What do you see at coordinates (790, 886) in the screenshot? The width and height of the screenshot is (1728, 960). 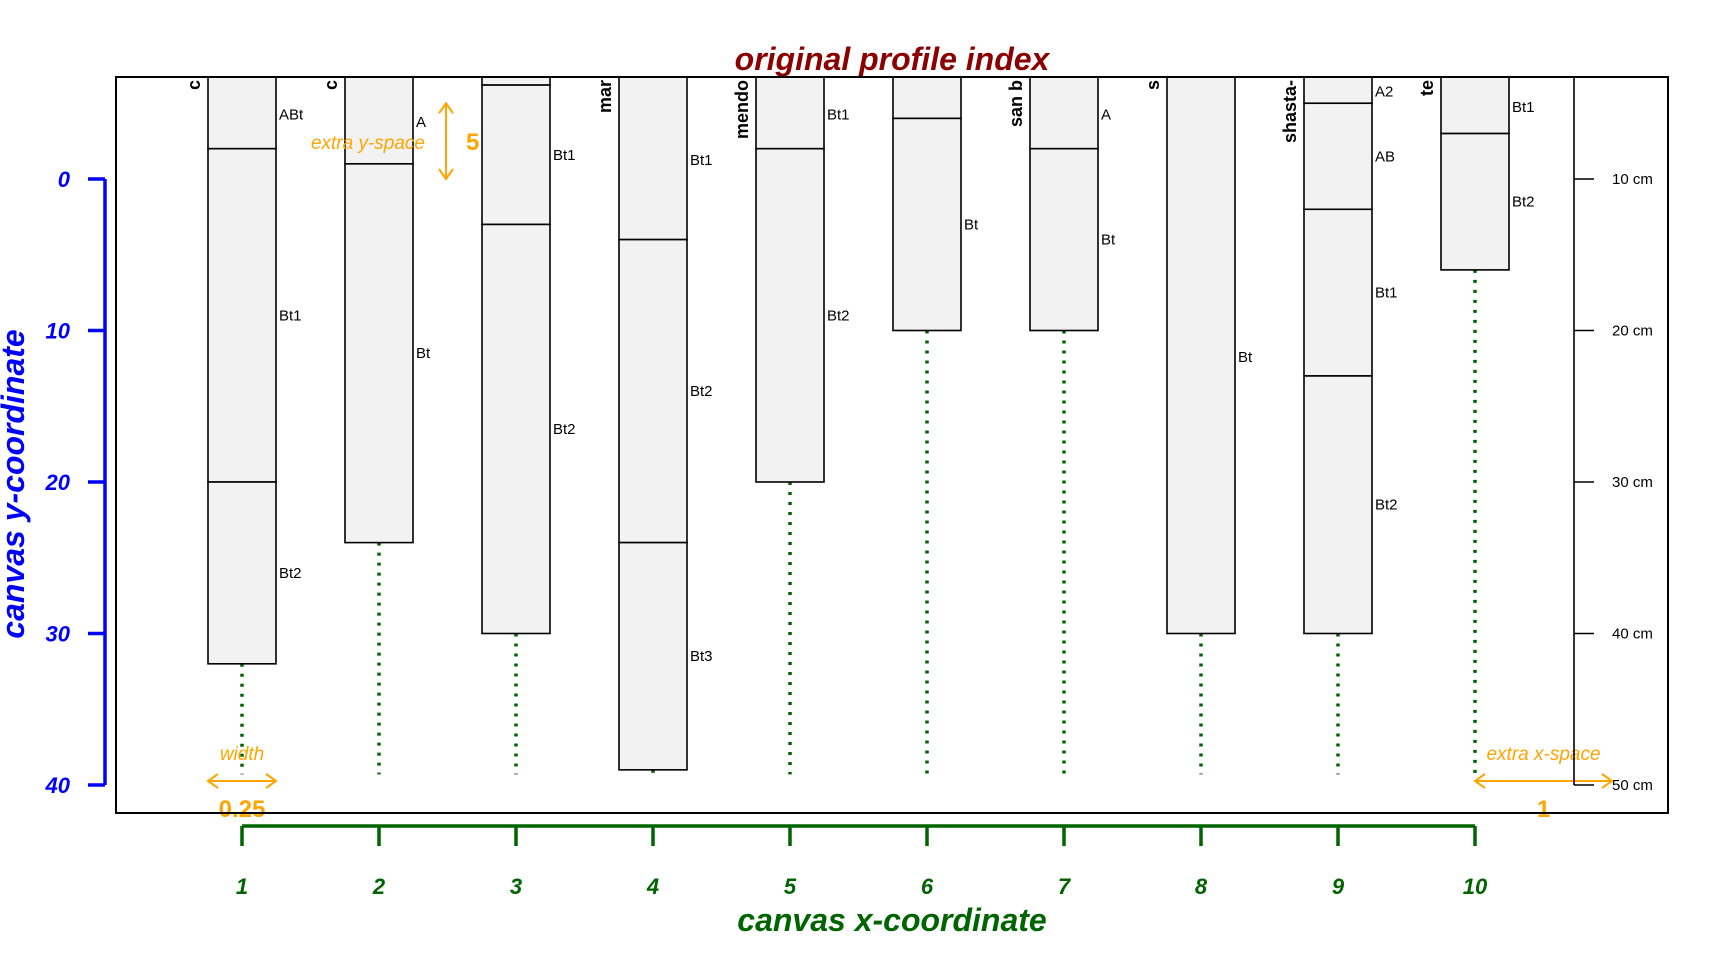 I see `x-axis-tick-label: 5` at bounding box center [790, 886].